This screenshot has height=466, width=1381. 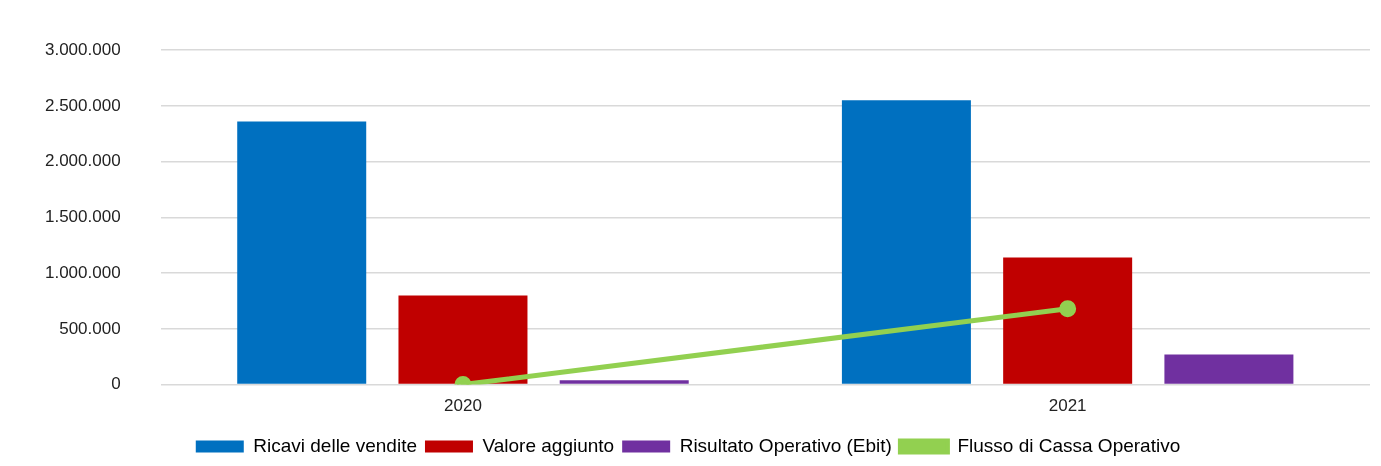 What do you see at coordinates (82, 105) in the screenshot?
I see `y-tick-label: 2.500.000` at bounding box center [82, 105].